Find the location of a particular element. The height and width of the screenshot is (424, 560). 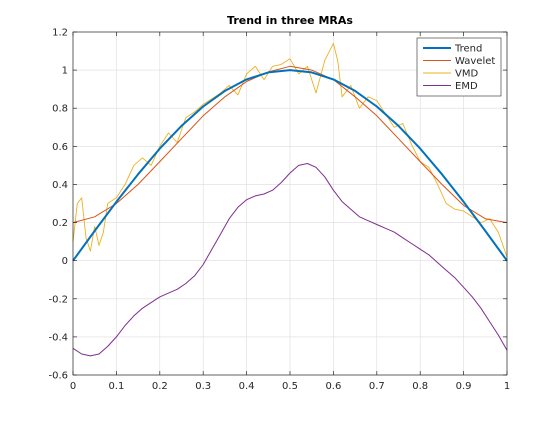

x-tick-label: 0.7 is located at coordinates (377, 386).